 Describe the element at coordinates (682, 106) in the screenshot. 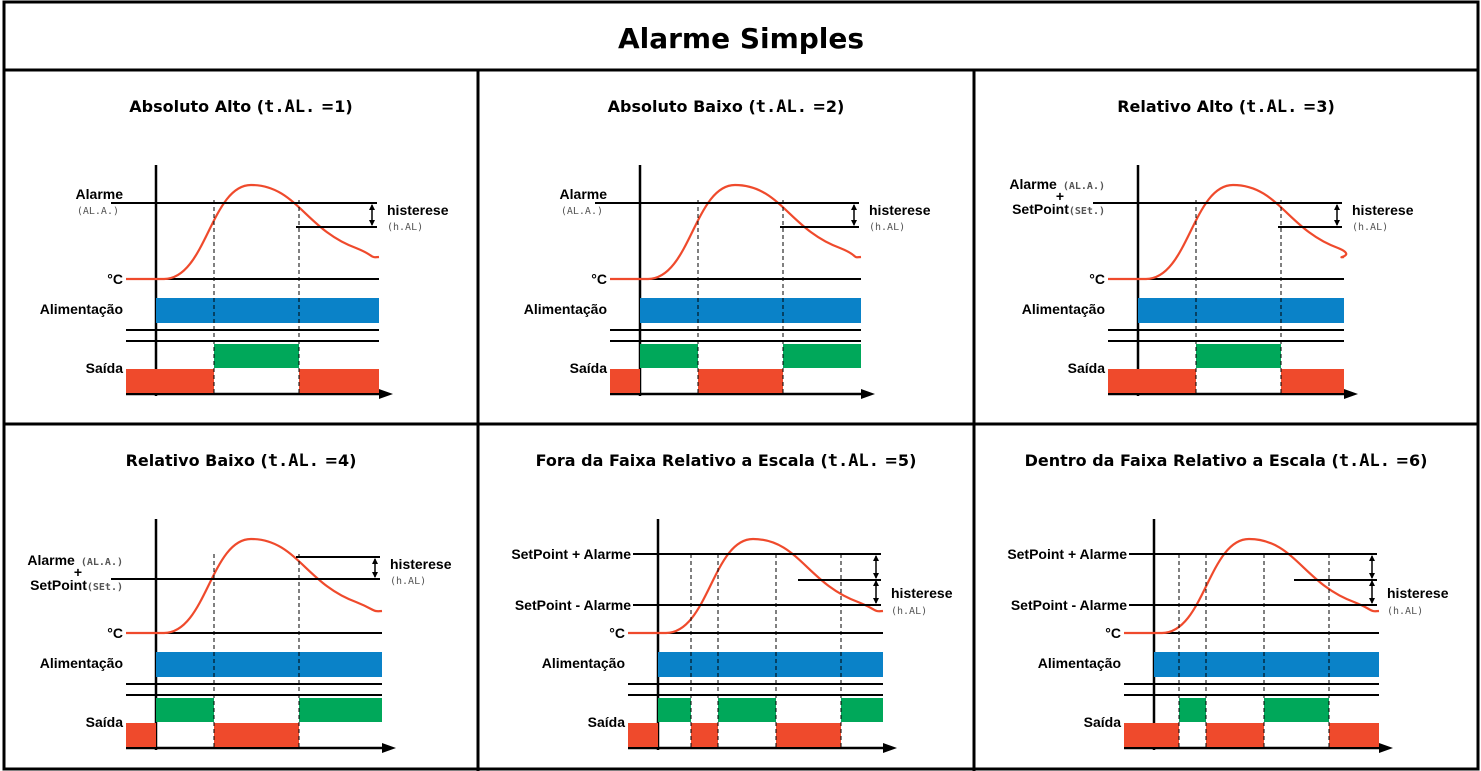

I see `cell-title-text: Absoluto Baixo (` at that location.